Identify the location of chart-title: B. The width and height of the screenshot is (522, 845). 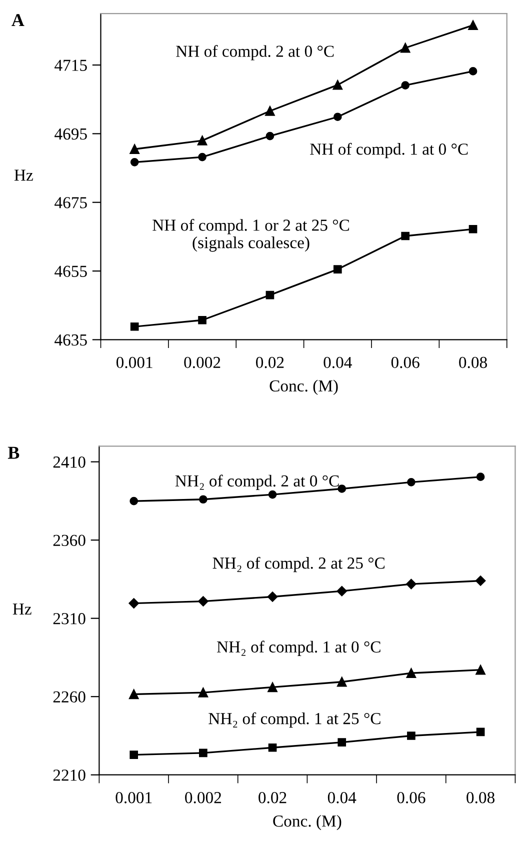
(14, 452).